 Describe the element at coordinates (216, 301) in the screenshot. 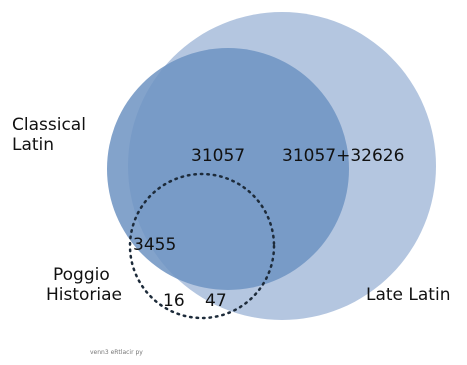

I see `value-poggio-late: 47` at that location.